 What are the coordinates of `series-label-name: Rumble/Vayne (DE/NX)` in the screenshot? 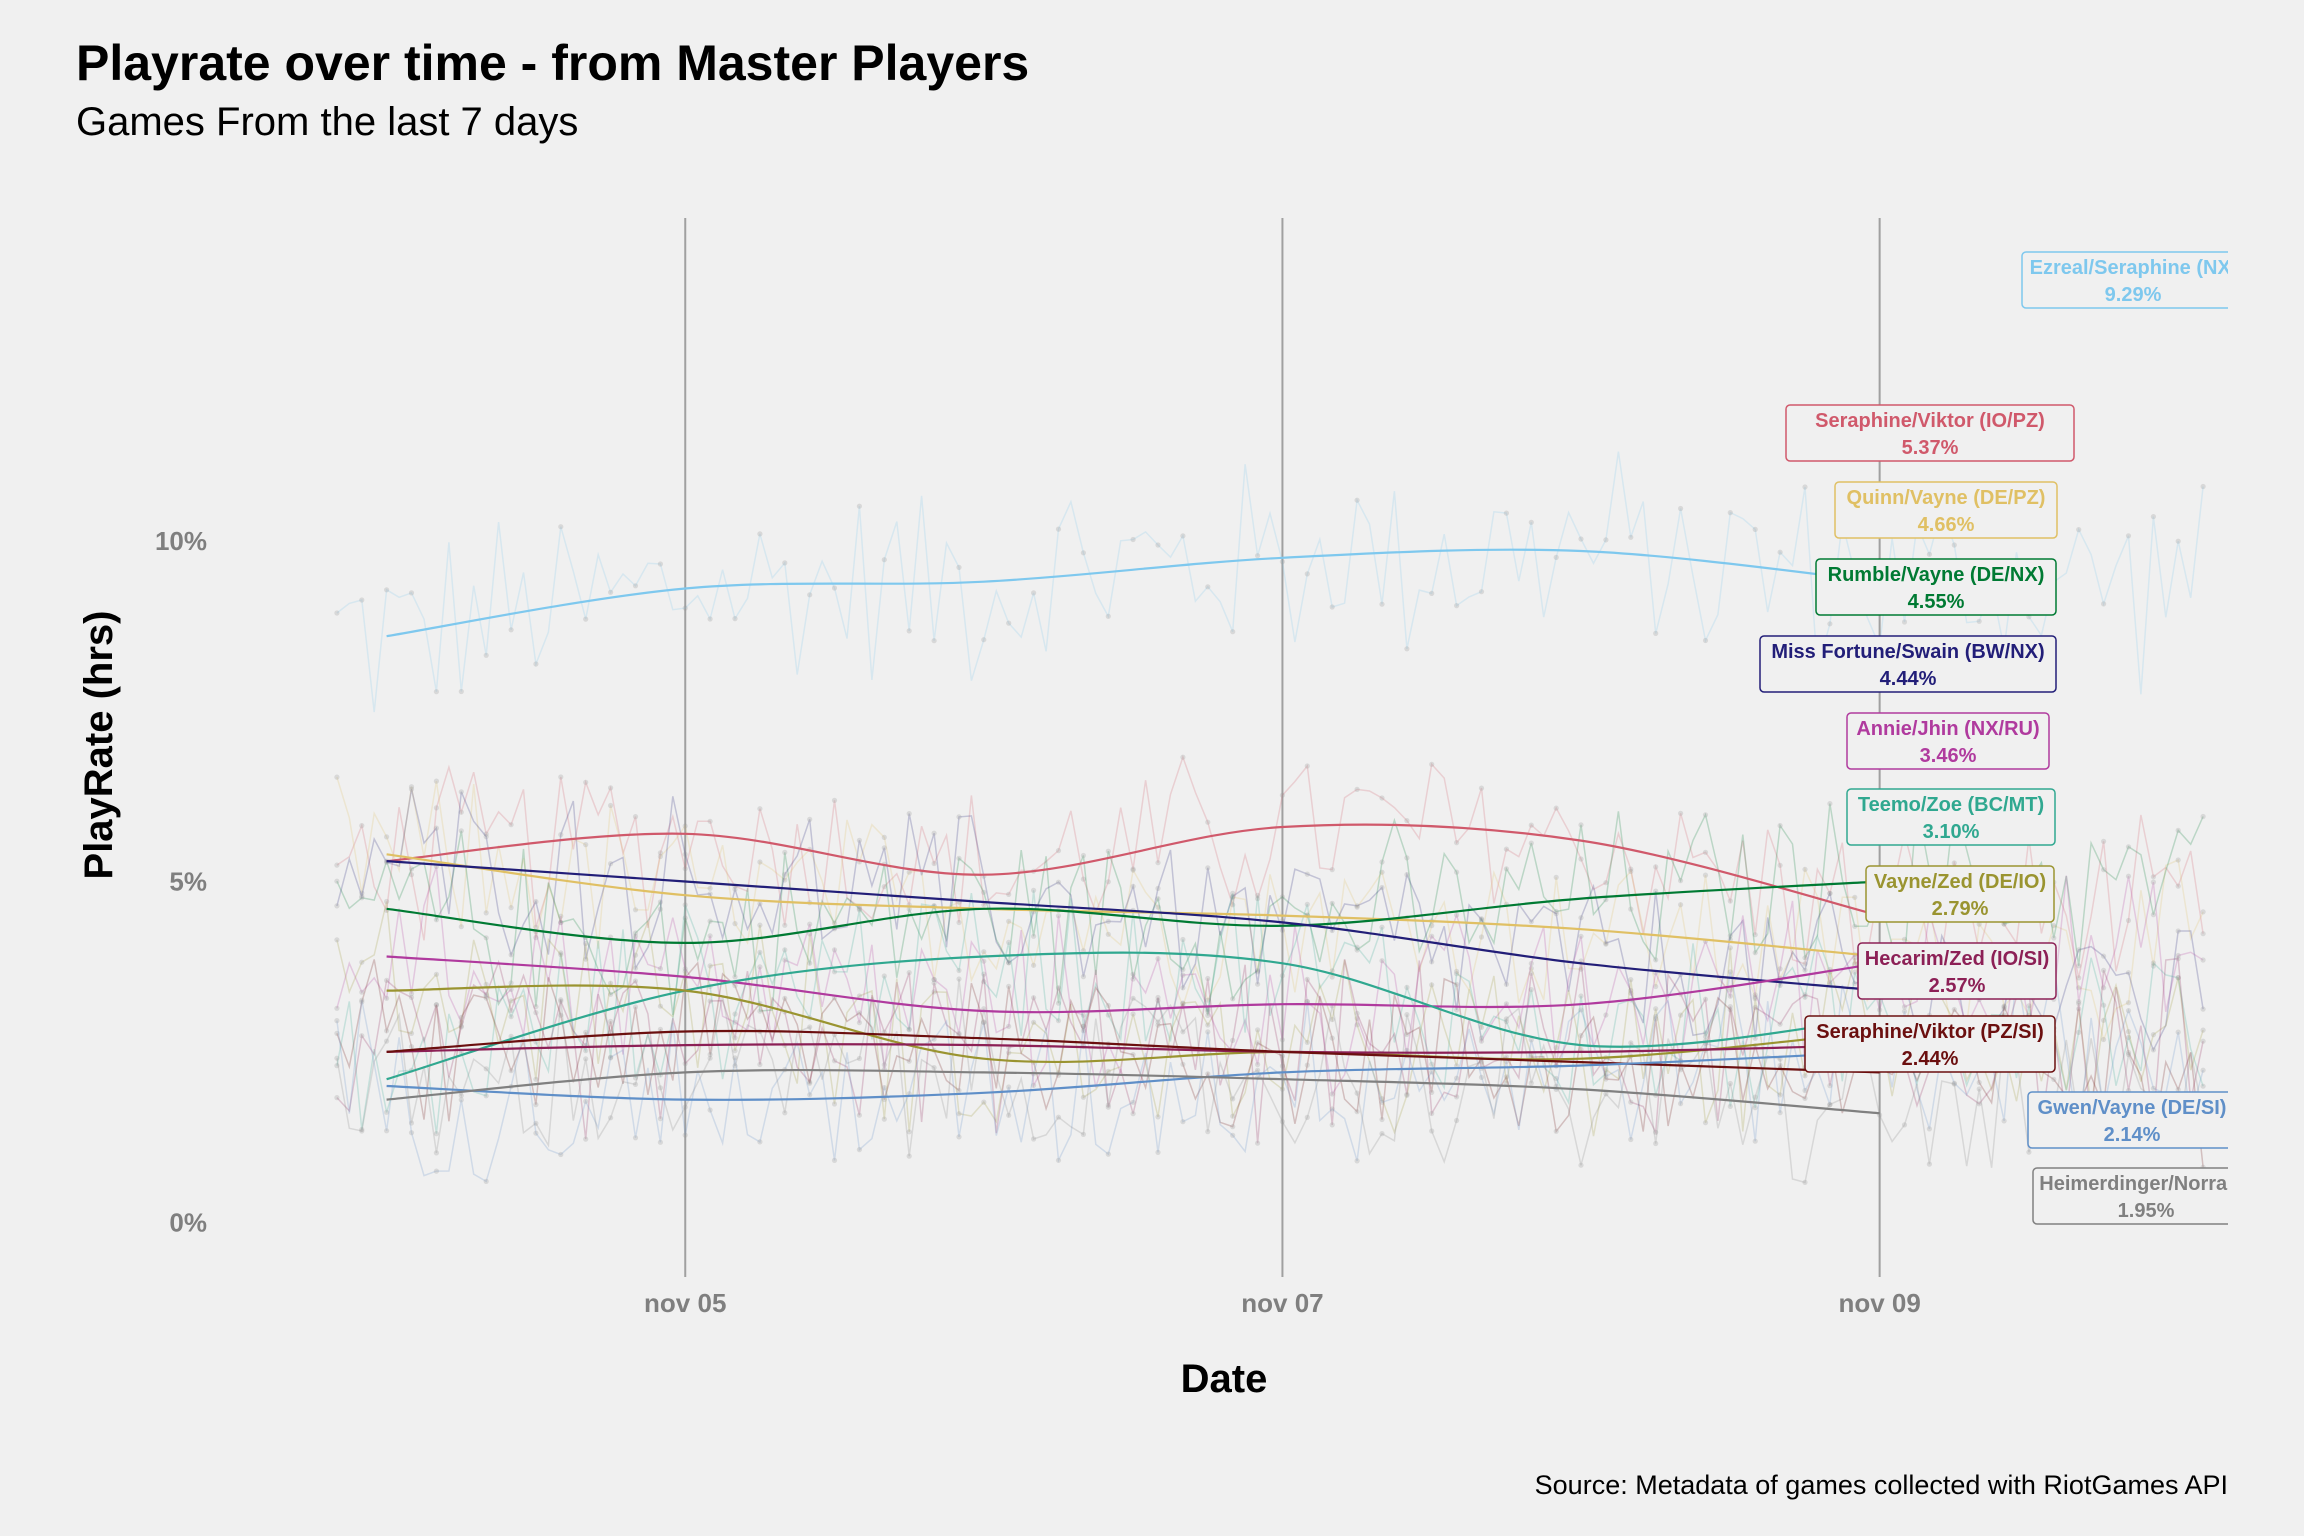 It's located at (1936, 575).